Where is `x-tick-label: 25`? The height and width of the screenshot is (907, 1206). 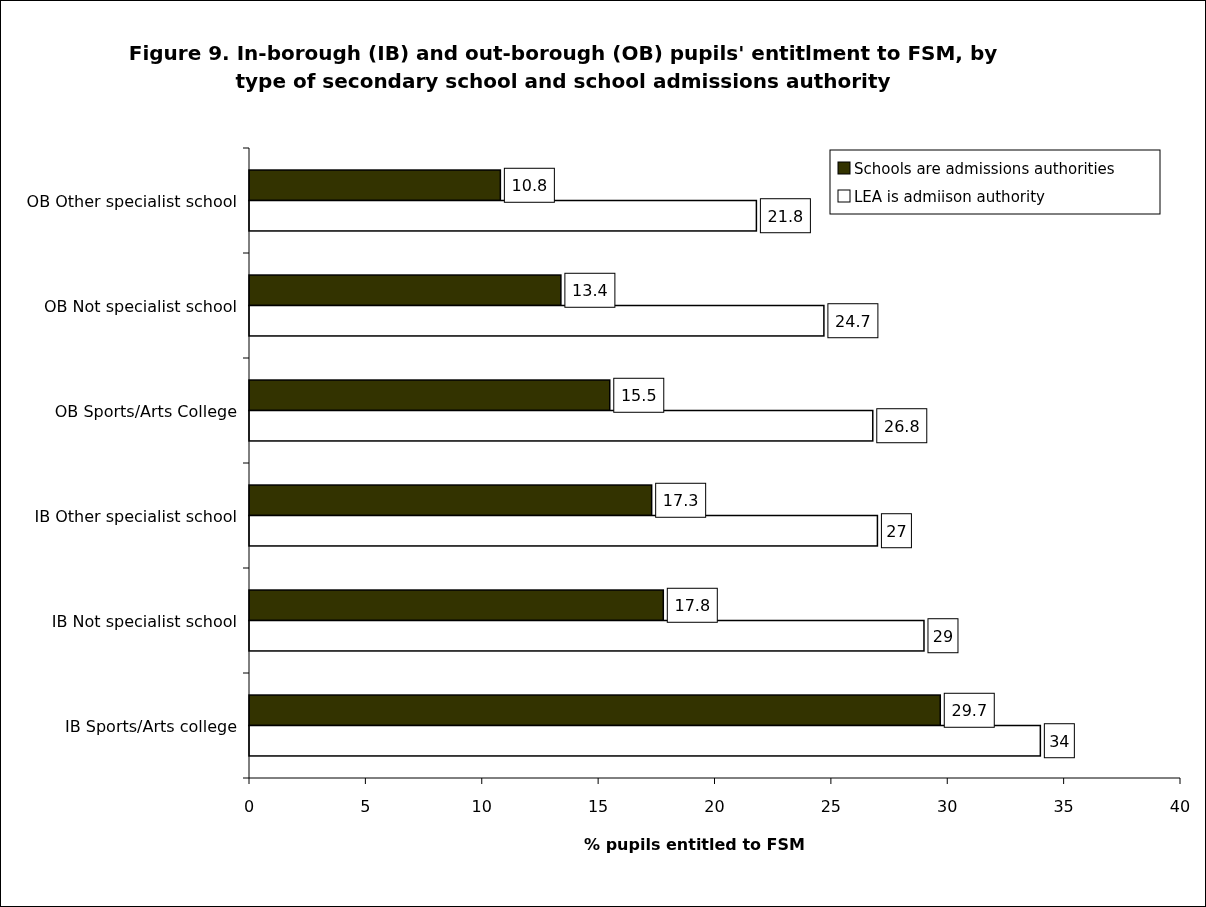 x-tick-label: 25 is located at coordinates (831, 806).